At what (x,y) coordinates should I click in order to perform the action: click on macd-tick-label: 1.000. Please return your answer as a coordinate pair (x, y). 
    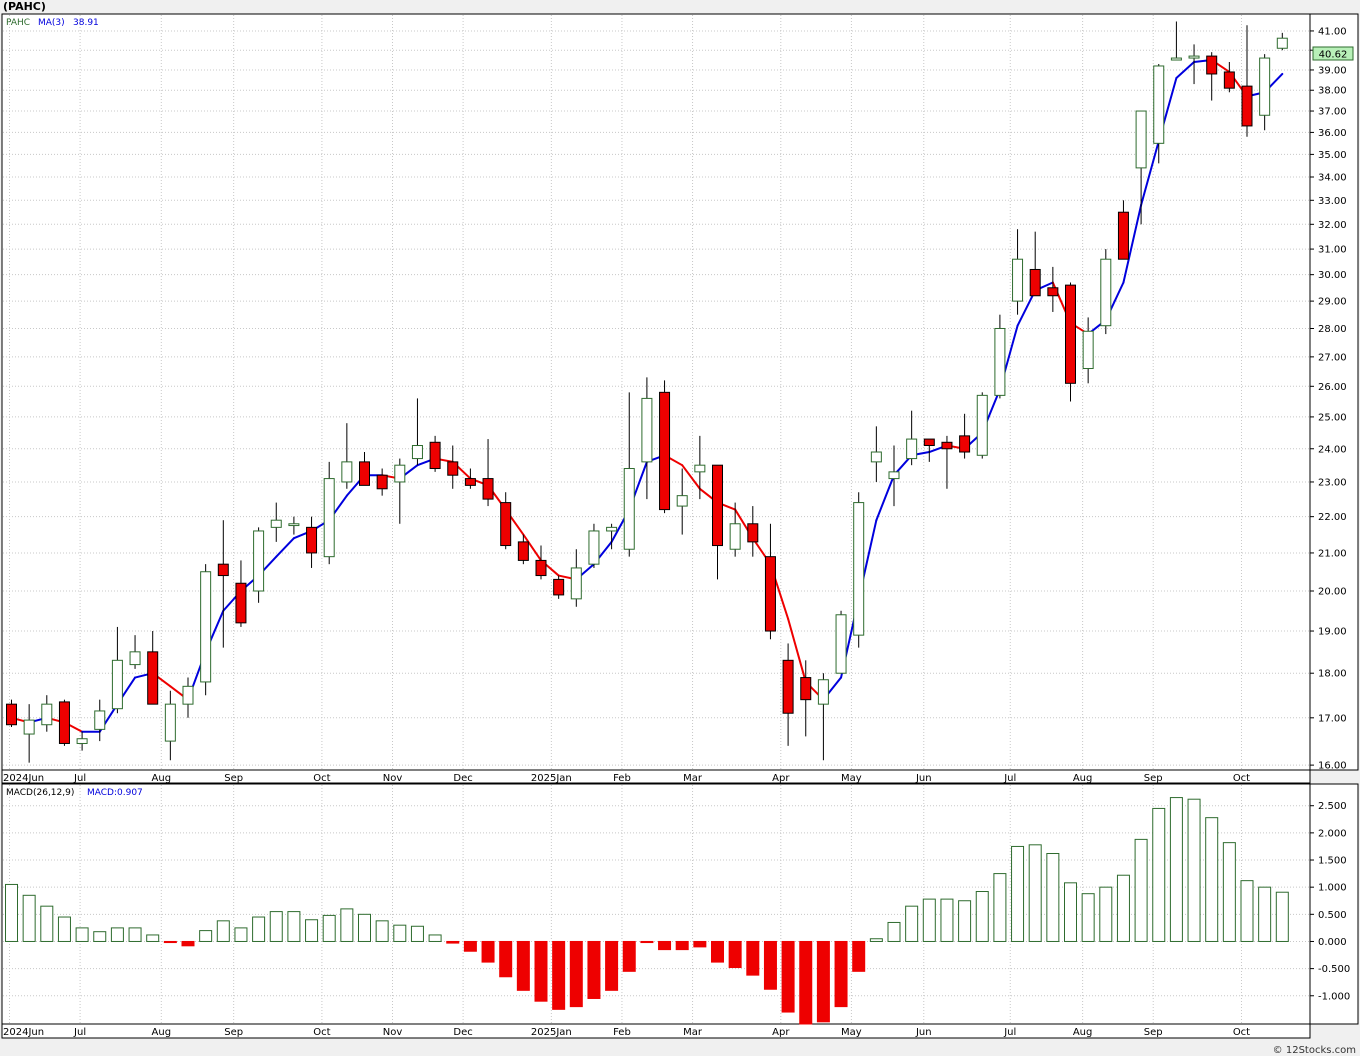
    Looking at the image, I should click on (1332, 888).